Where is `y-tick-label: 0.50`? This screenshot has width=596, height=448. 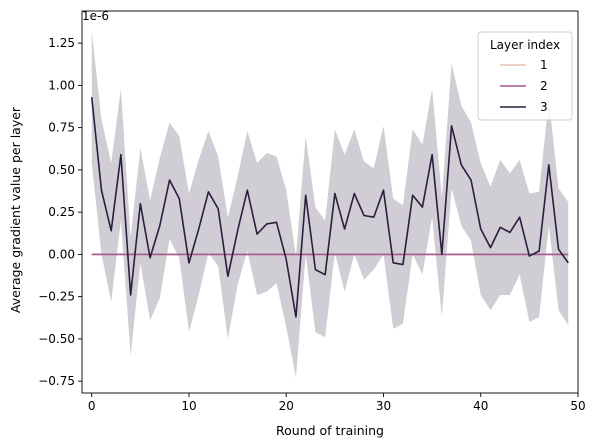
y-tick-label: 0.50 is located at coordinates (61, 170).